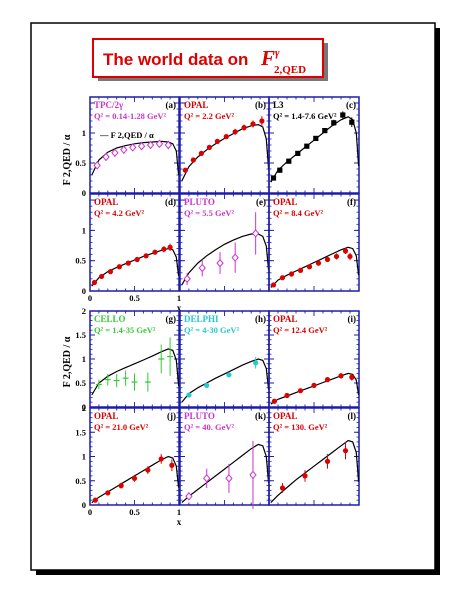 The image size is (459, 594). I want to click on q2-label: Q² = 4.2 GeV², so click(119, 213).